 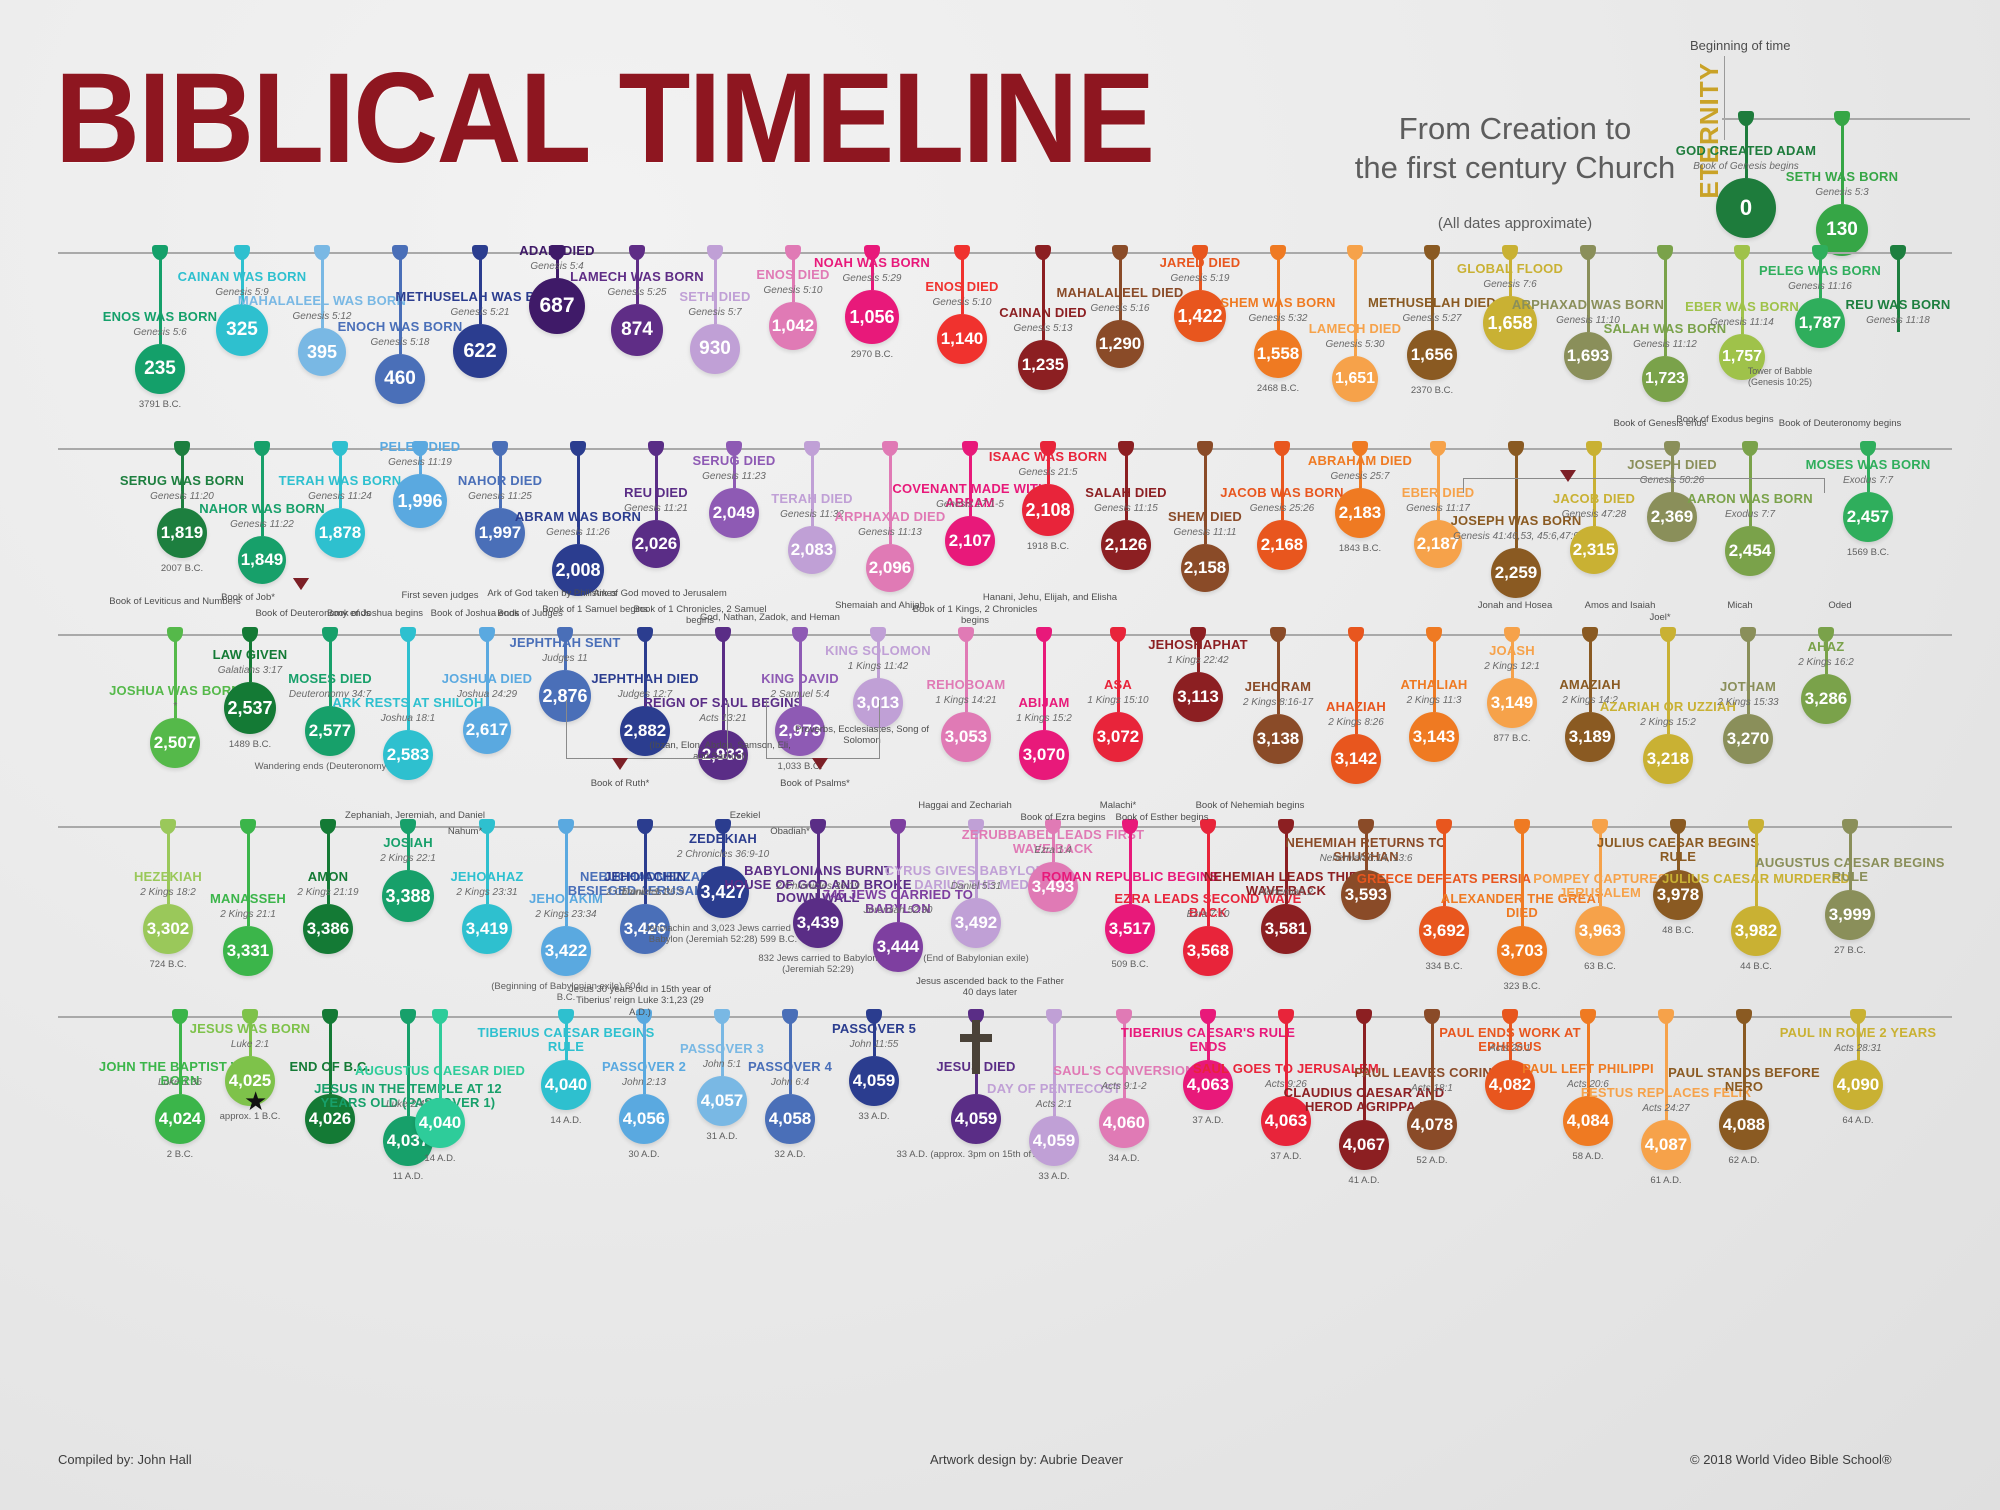 I want to click on node-year-bubble: 1,878, so click(x=340, y=533).